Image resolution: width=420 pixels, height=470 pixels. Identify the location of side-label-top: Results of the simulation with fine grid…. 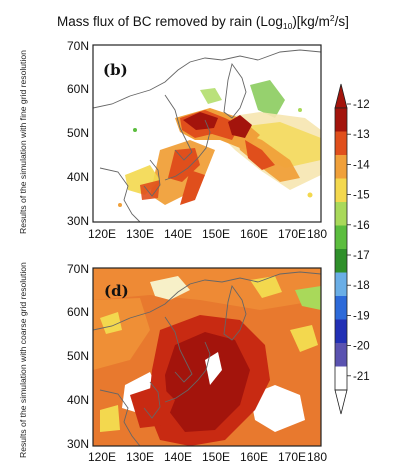
(23, 142).